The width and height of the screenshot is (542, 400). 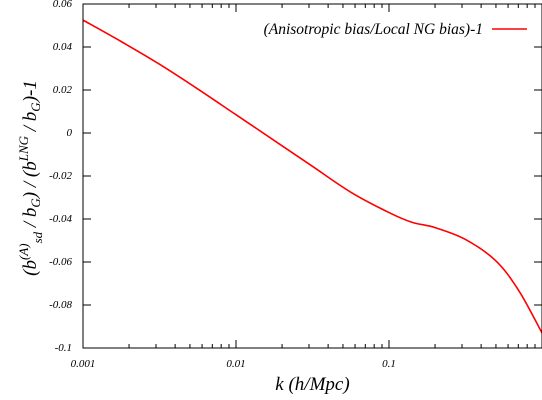 What do you see at coordinates (63, 5) in the screenshot?
I see `y-tick-label: 0.06` at bounding box center [63, 5].